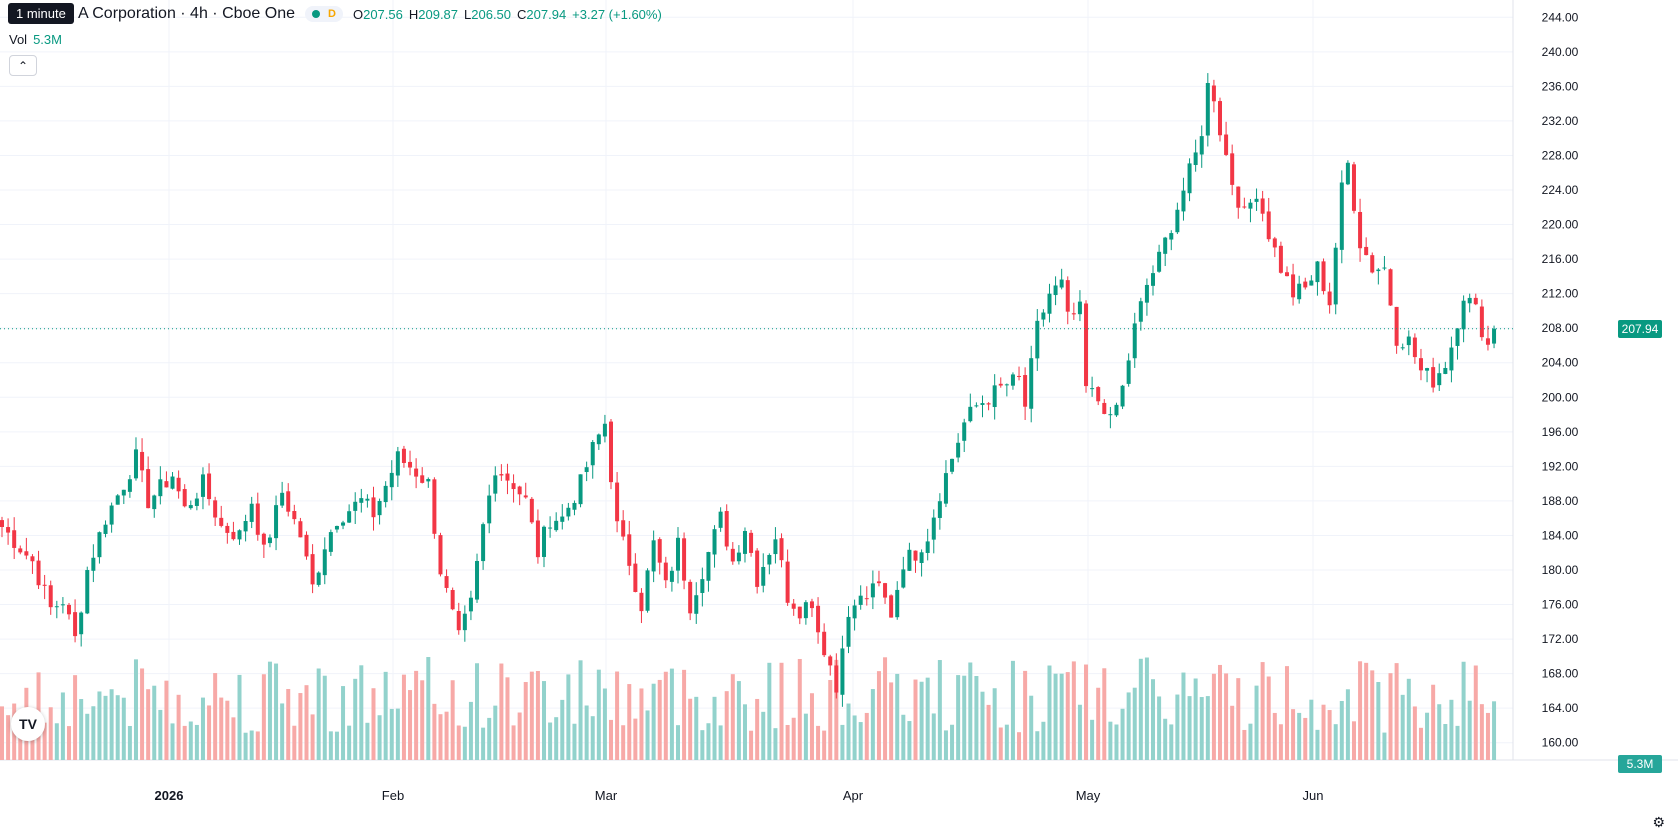 This screenshot has height=835, width=1678. Describe the element at coordinates (358, 14) in the screenshot. I see `open-key: O` at that location.